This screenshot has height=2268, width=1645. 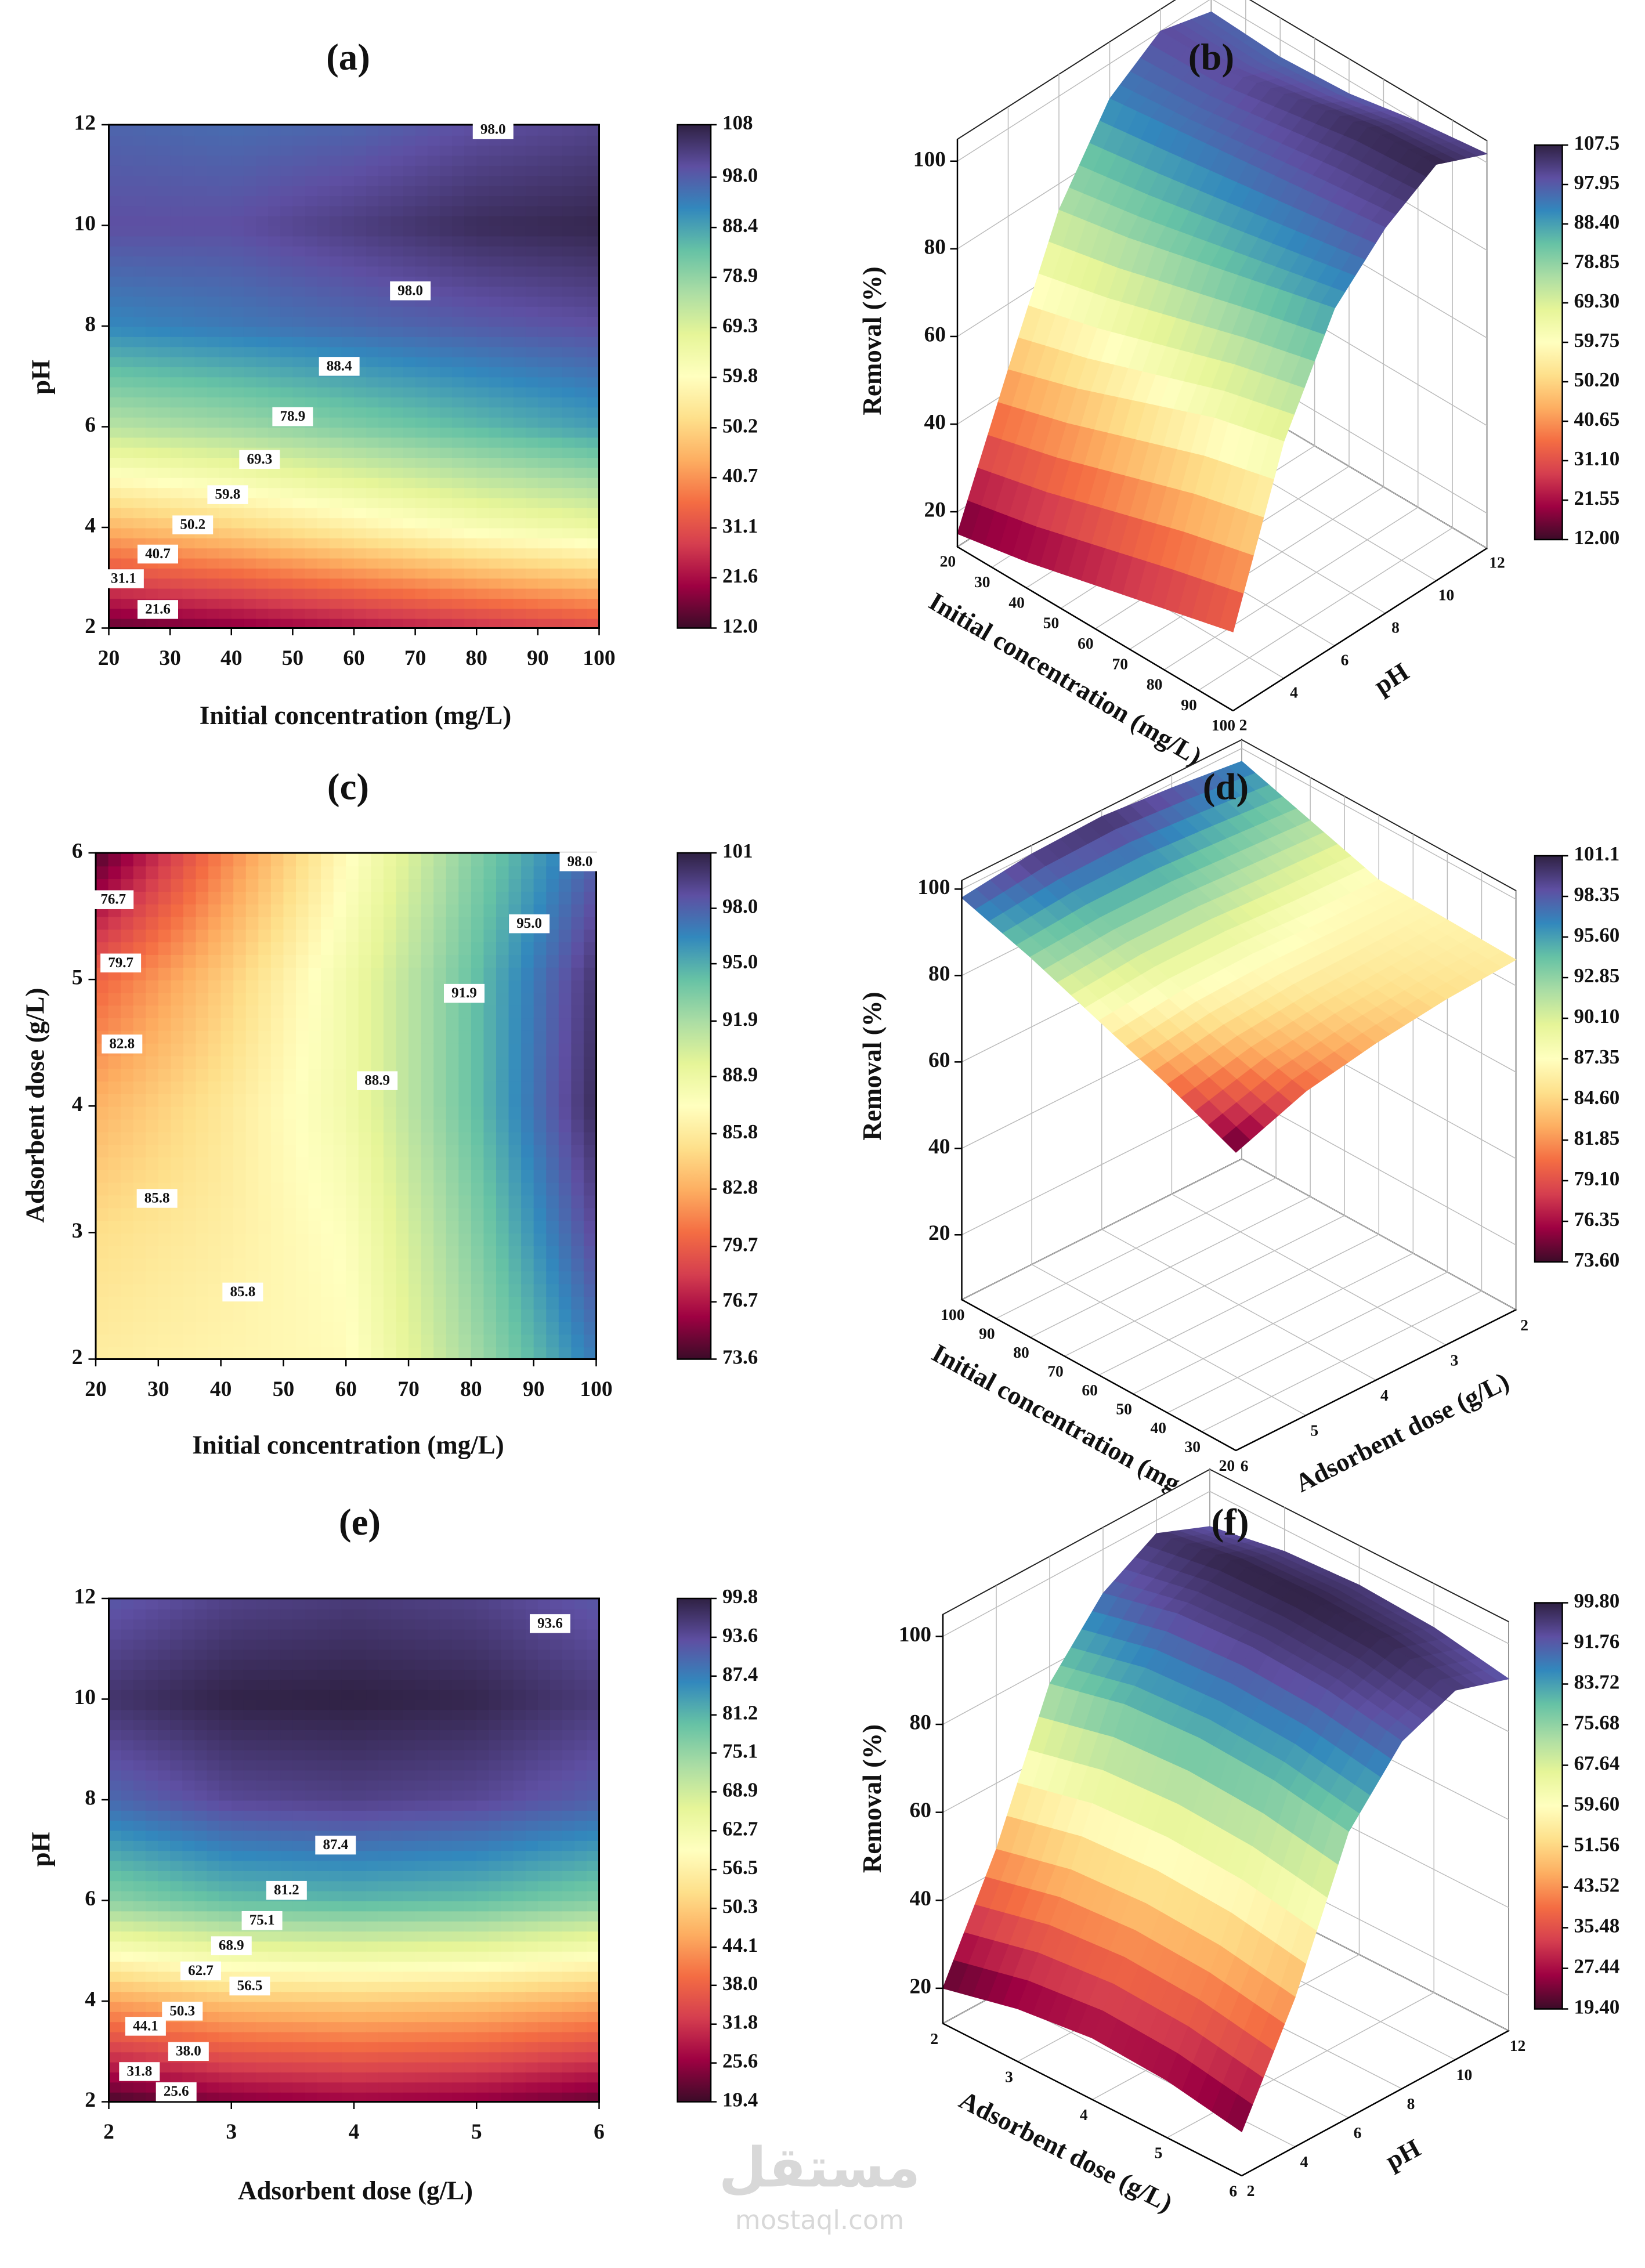 I want to click on y-tick-label: 6, so click(x=77, y=851).